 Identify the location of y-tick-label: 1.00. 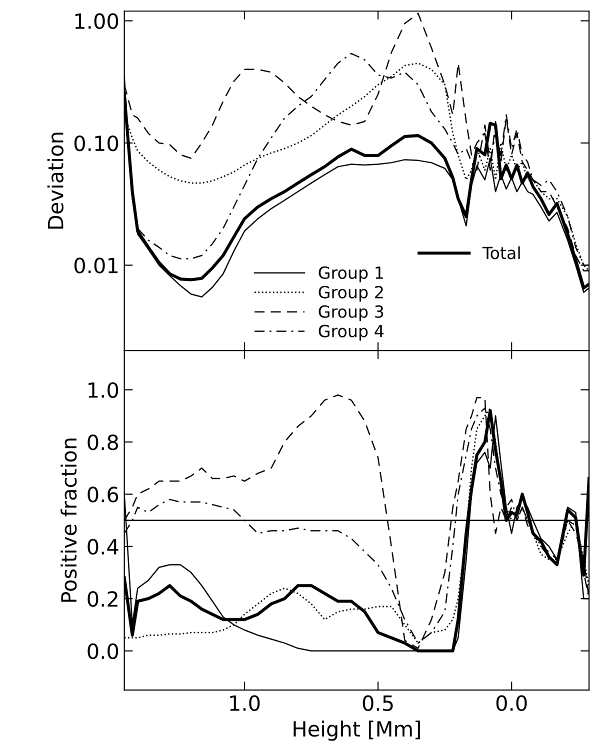
(96, 21).